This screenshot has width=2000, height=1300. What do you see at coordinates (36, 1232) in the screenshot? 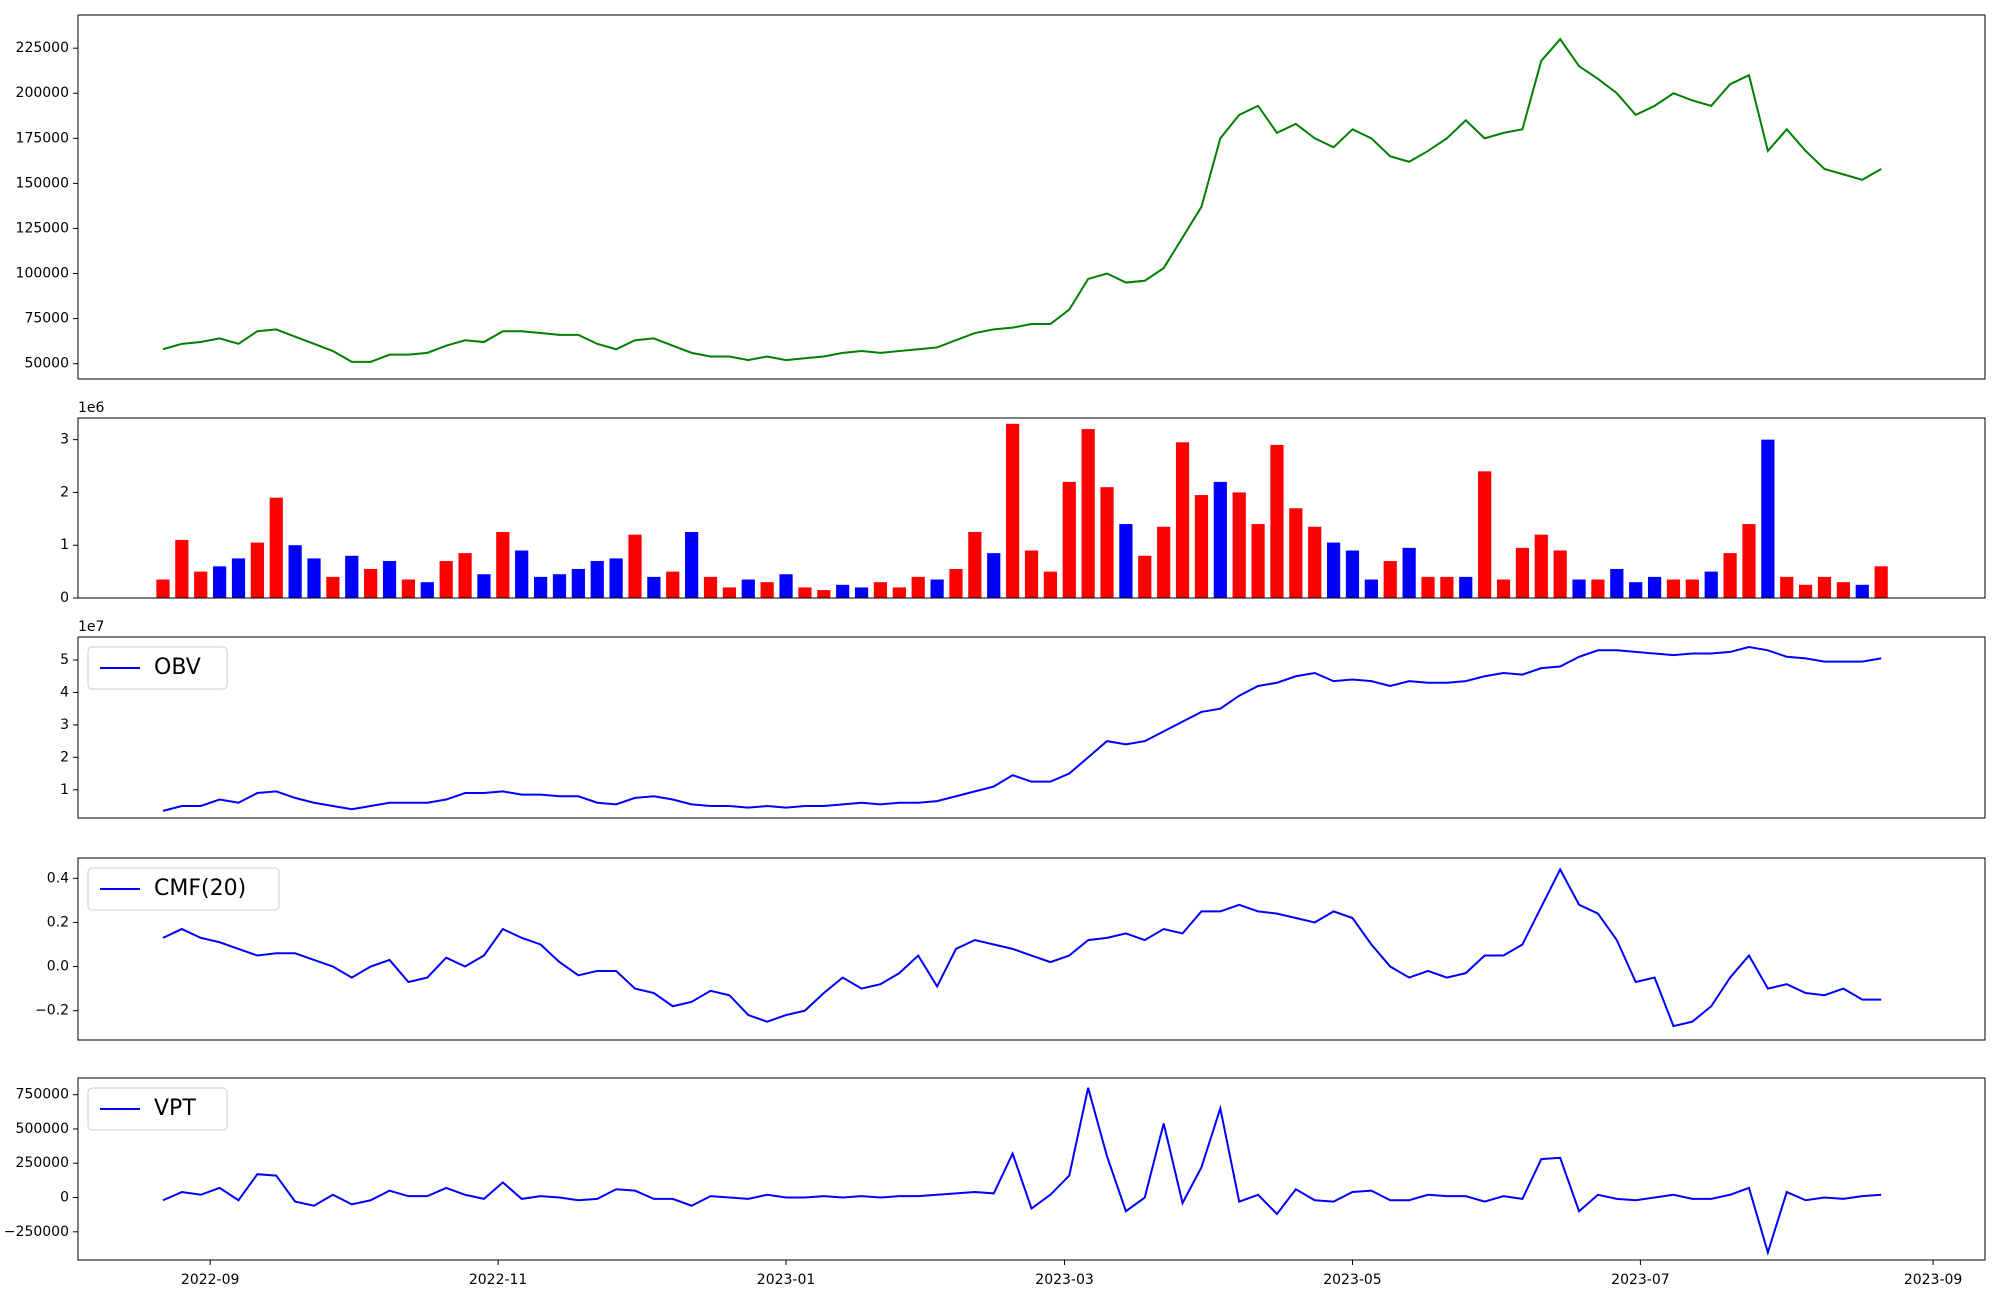
I see `y-tick-label: −250000` at bounding box center [36, 1232].